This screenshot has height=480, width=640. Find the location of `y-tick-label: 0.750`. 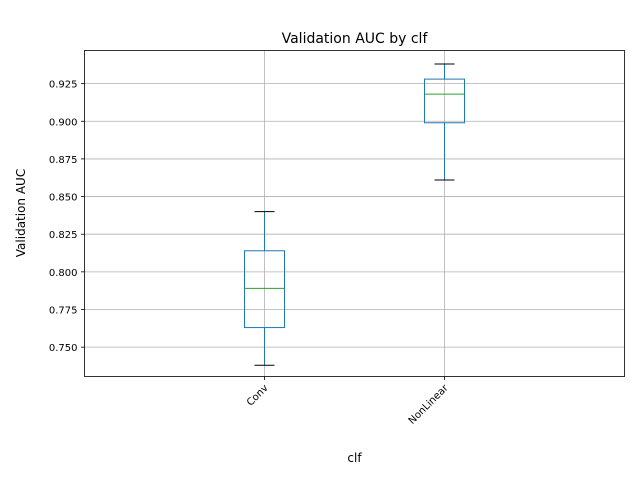

y-tick-label: 0.750 is located at coordinates (63, 348).